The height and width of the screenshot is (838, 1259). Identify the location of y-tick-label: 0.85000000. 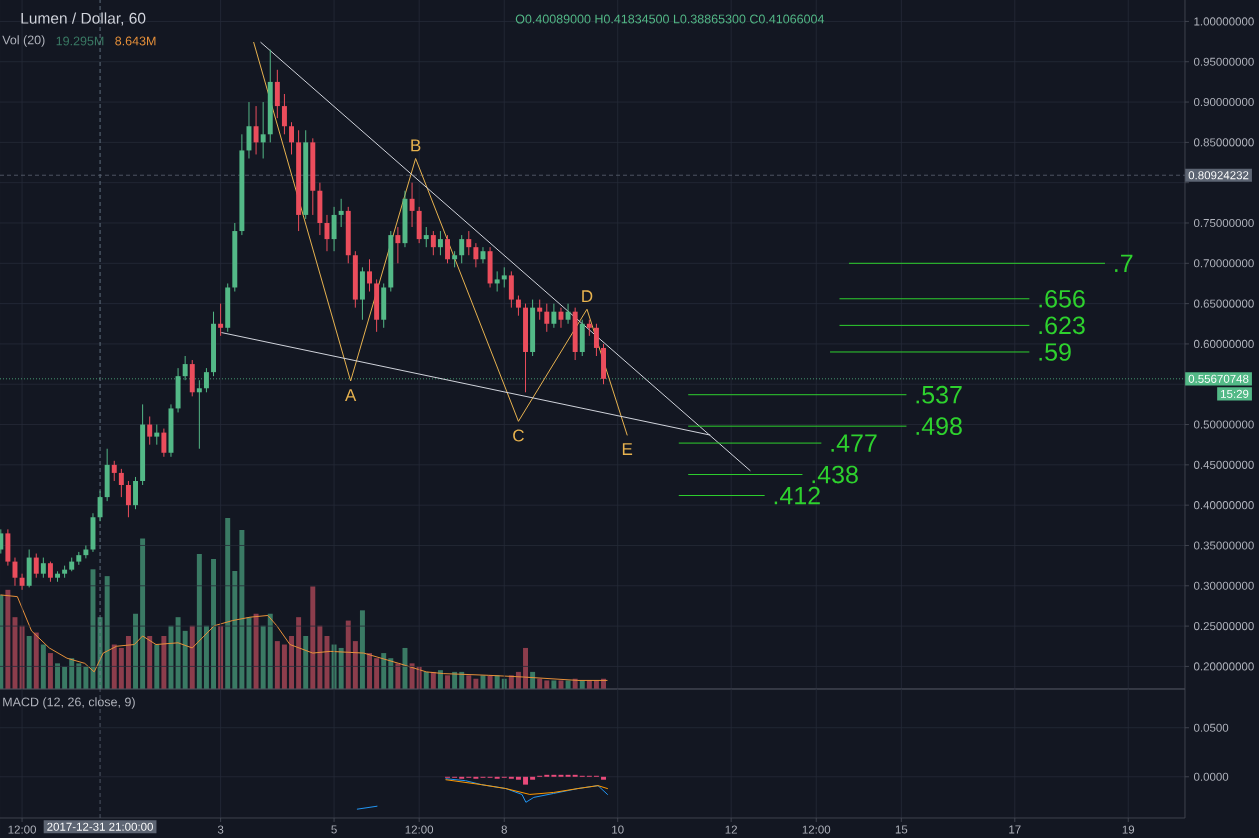
(1223, 142).